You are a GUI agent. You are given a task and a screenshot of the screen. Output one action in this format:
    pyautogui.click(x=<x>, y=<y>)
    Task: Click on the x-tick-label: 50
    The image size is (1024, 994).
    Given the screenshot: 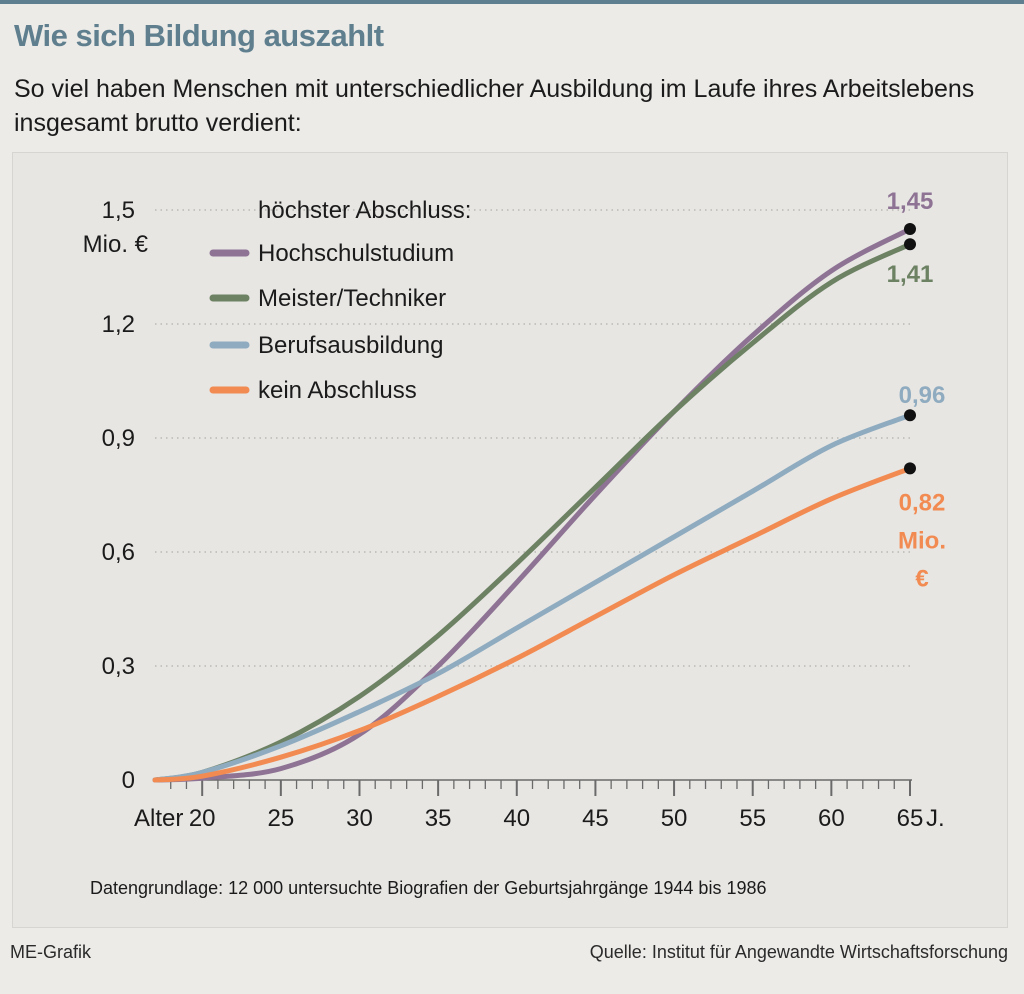 What is the action you would take?
    pyautogui.click(x=674, y=818)
    